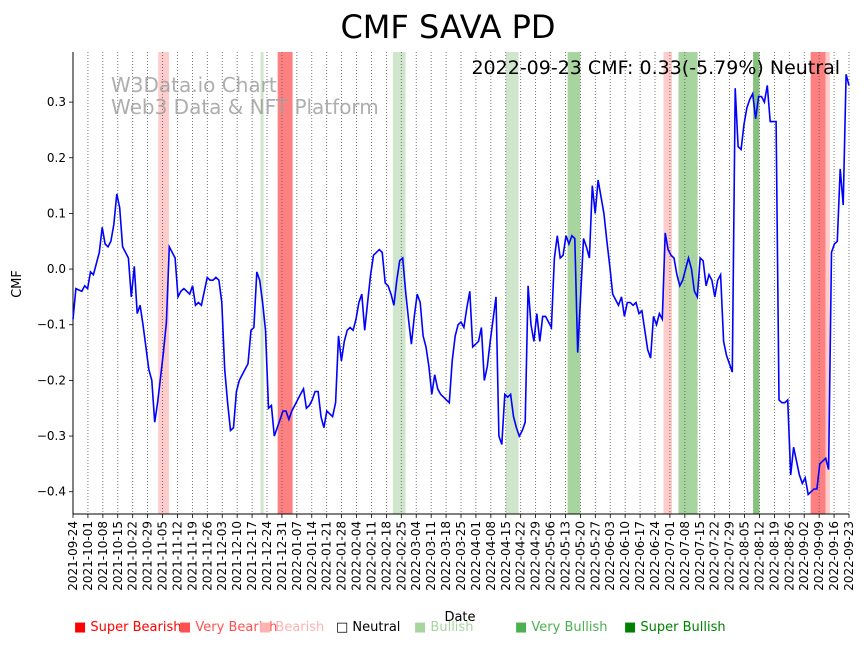  Describe the element at coordinates (118, 556) in the screenshot. I see `x-tick-label: 2021-10-15` at that location.